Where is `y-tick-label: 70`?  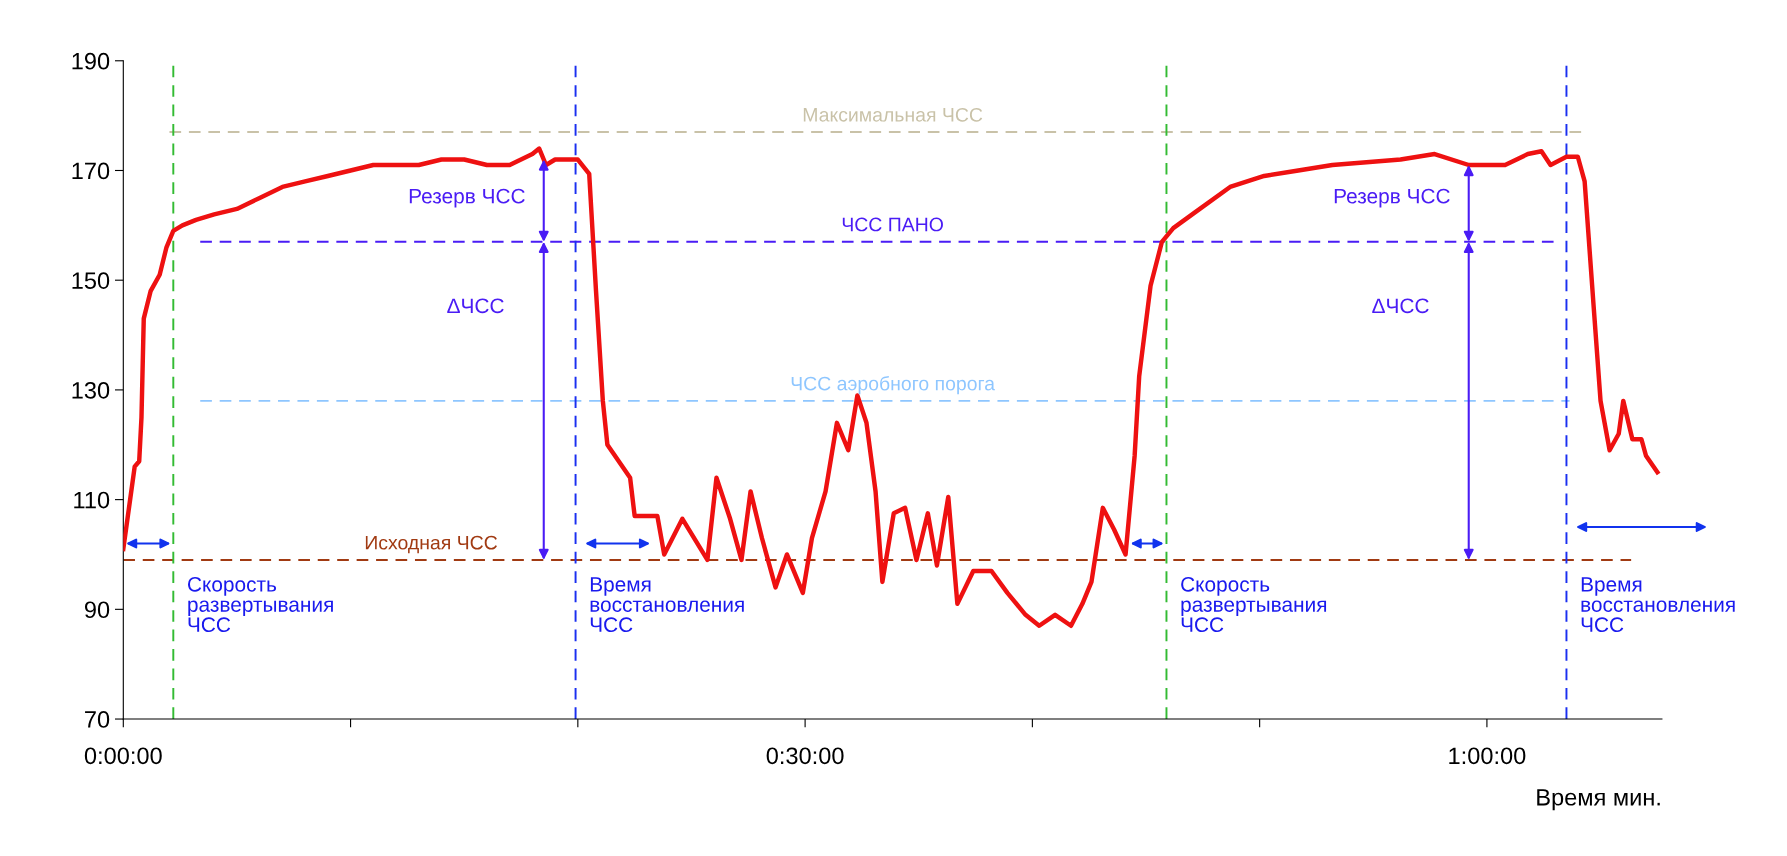
y-tick-label: 70 is located at coordinates (97, 719).